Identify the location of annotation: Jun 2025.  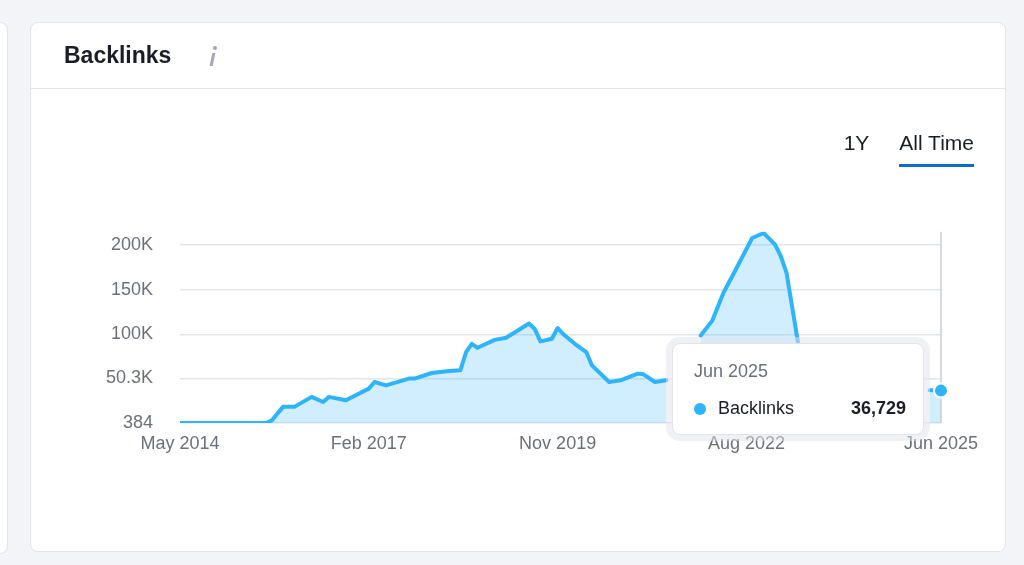
(731, 371).